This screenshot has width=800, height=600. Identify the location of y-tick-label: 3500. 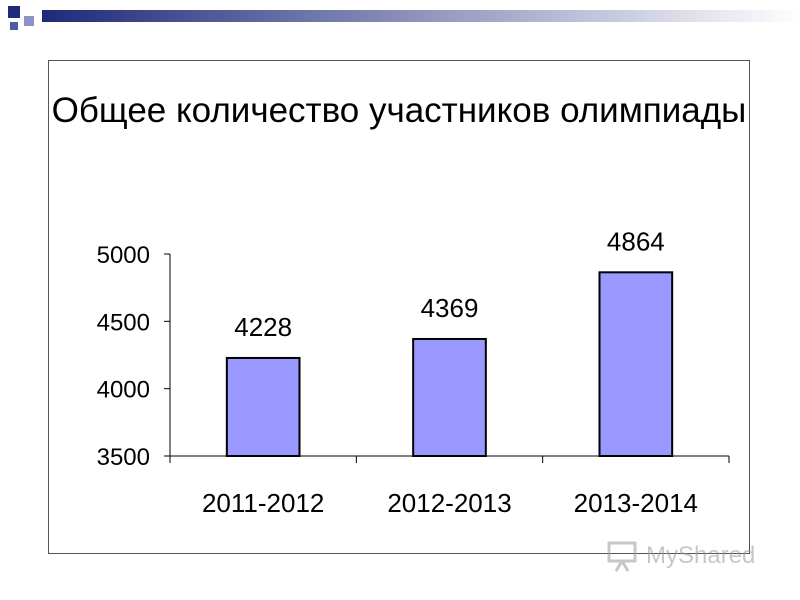
(123, 457).